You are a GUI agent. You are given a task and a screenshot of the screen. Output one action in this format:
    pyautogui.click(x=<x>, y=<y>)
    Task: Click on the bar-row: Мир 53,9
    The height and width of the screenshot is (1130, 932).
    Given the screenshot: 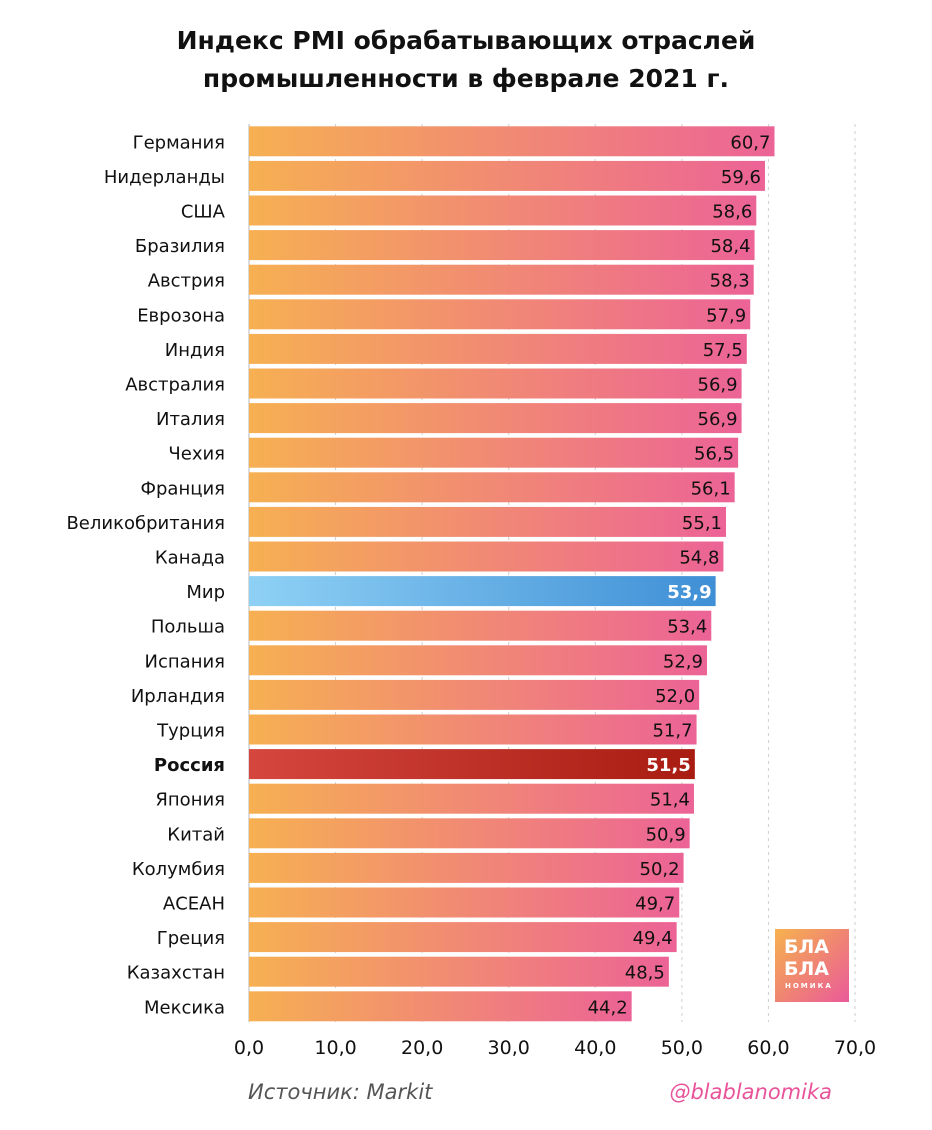 What is the action you would take?
    pyautogui.click(x=451, y=591)
    